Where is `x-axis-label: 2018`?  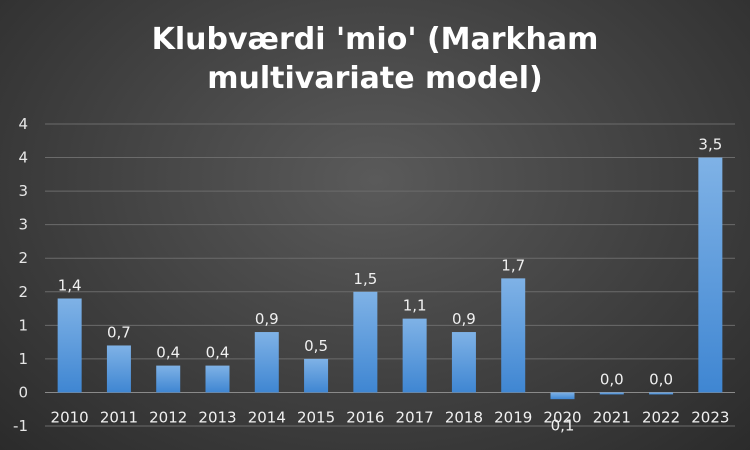
x-axis-label: 2018 is located at coordinates (464, 417).